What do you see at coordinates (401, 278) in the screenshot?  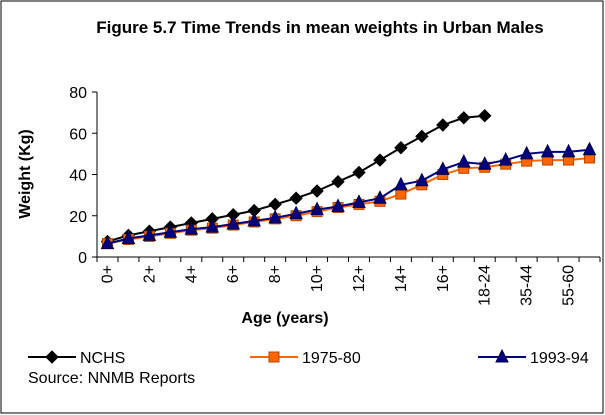 I see `x-tick-label: 14+` at bounding box center [401, 278].